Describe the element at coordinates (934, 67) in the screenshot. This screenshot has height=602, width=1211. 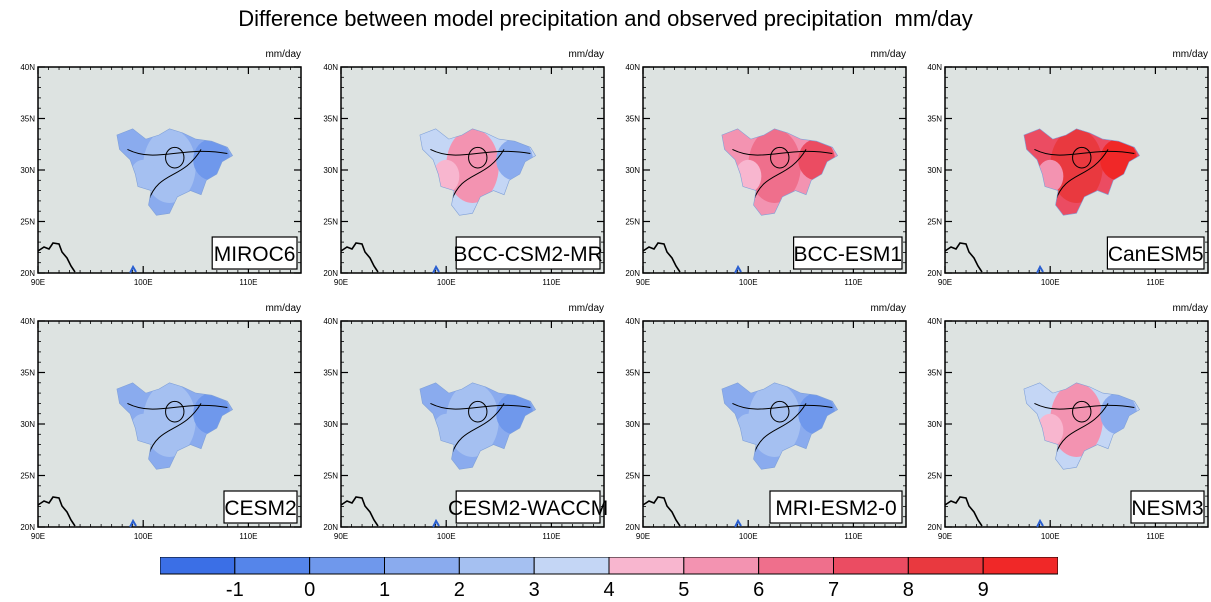
I see `lat-tick-label: 40N` at that location.